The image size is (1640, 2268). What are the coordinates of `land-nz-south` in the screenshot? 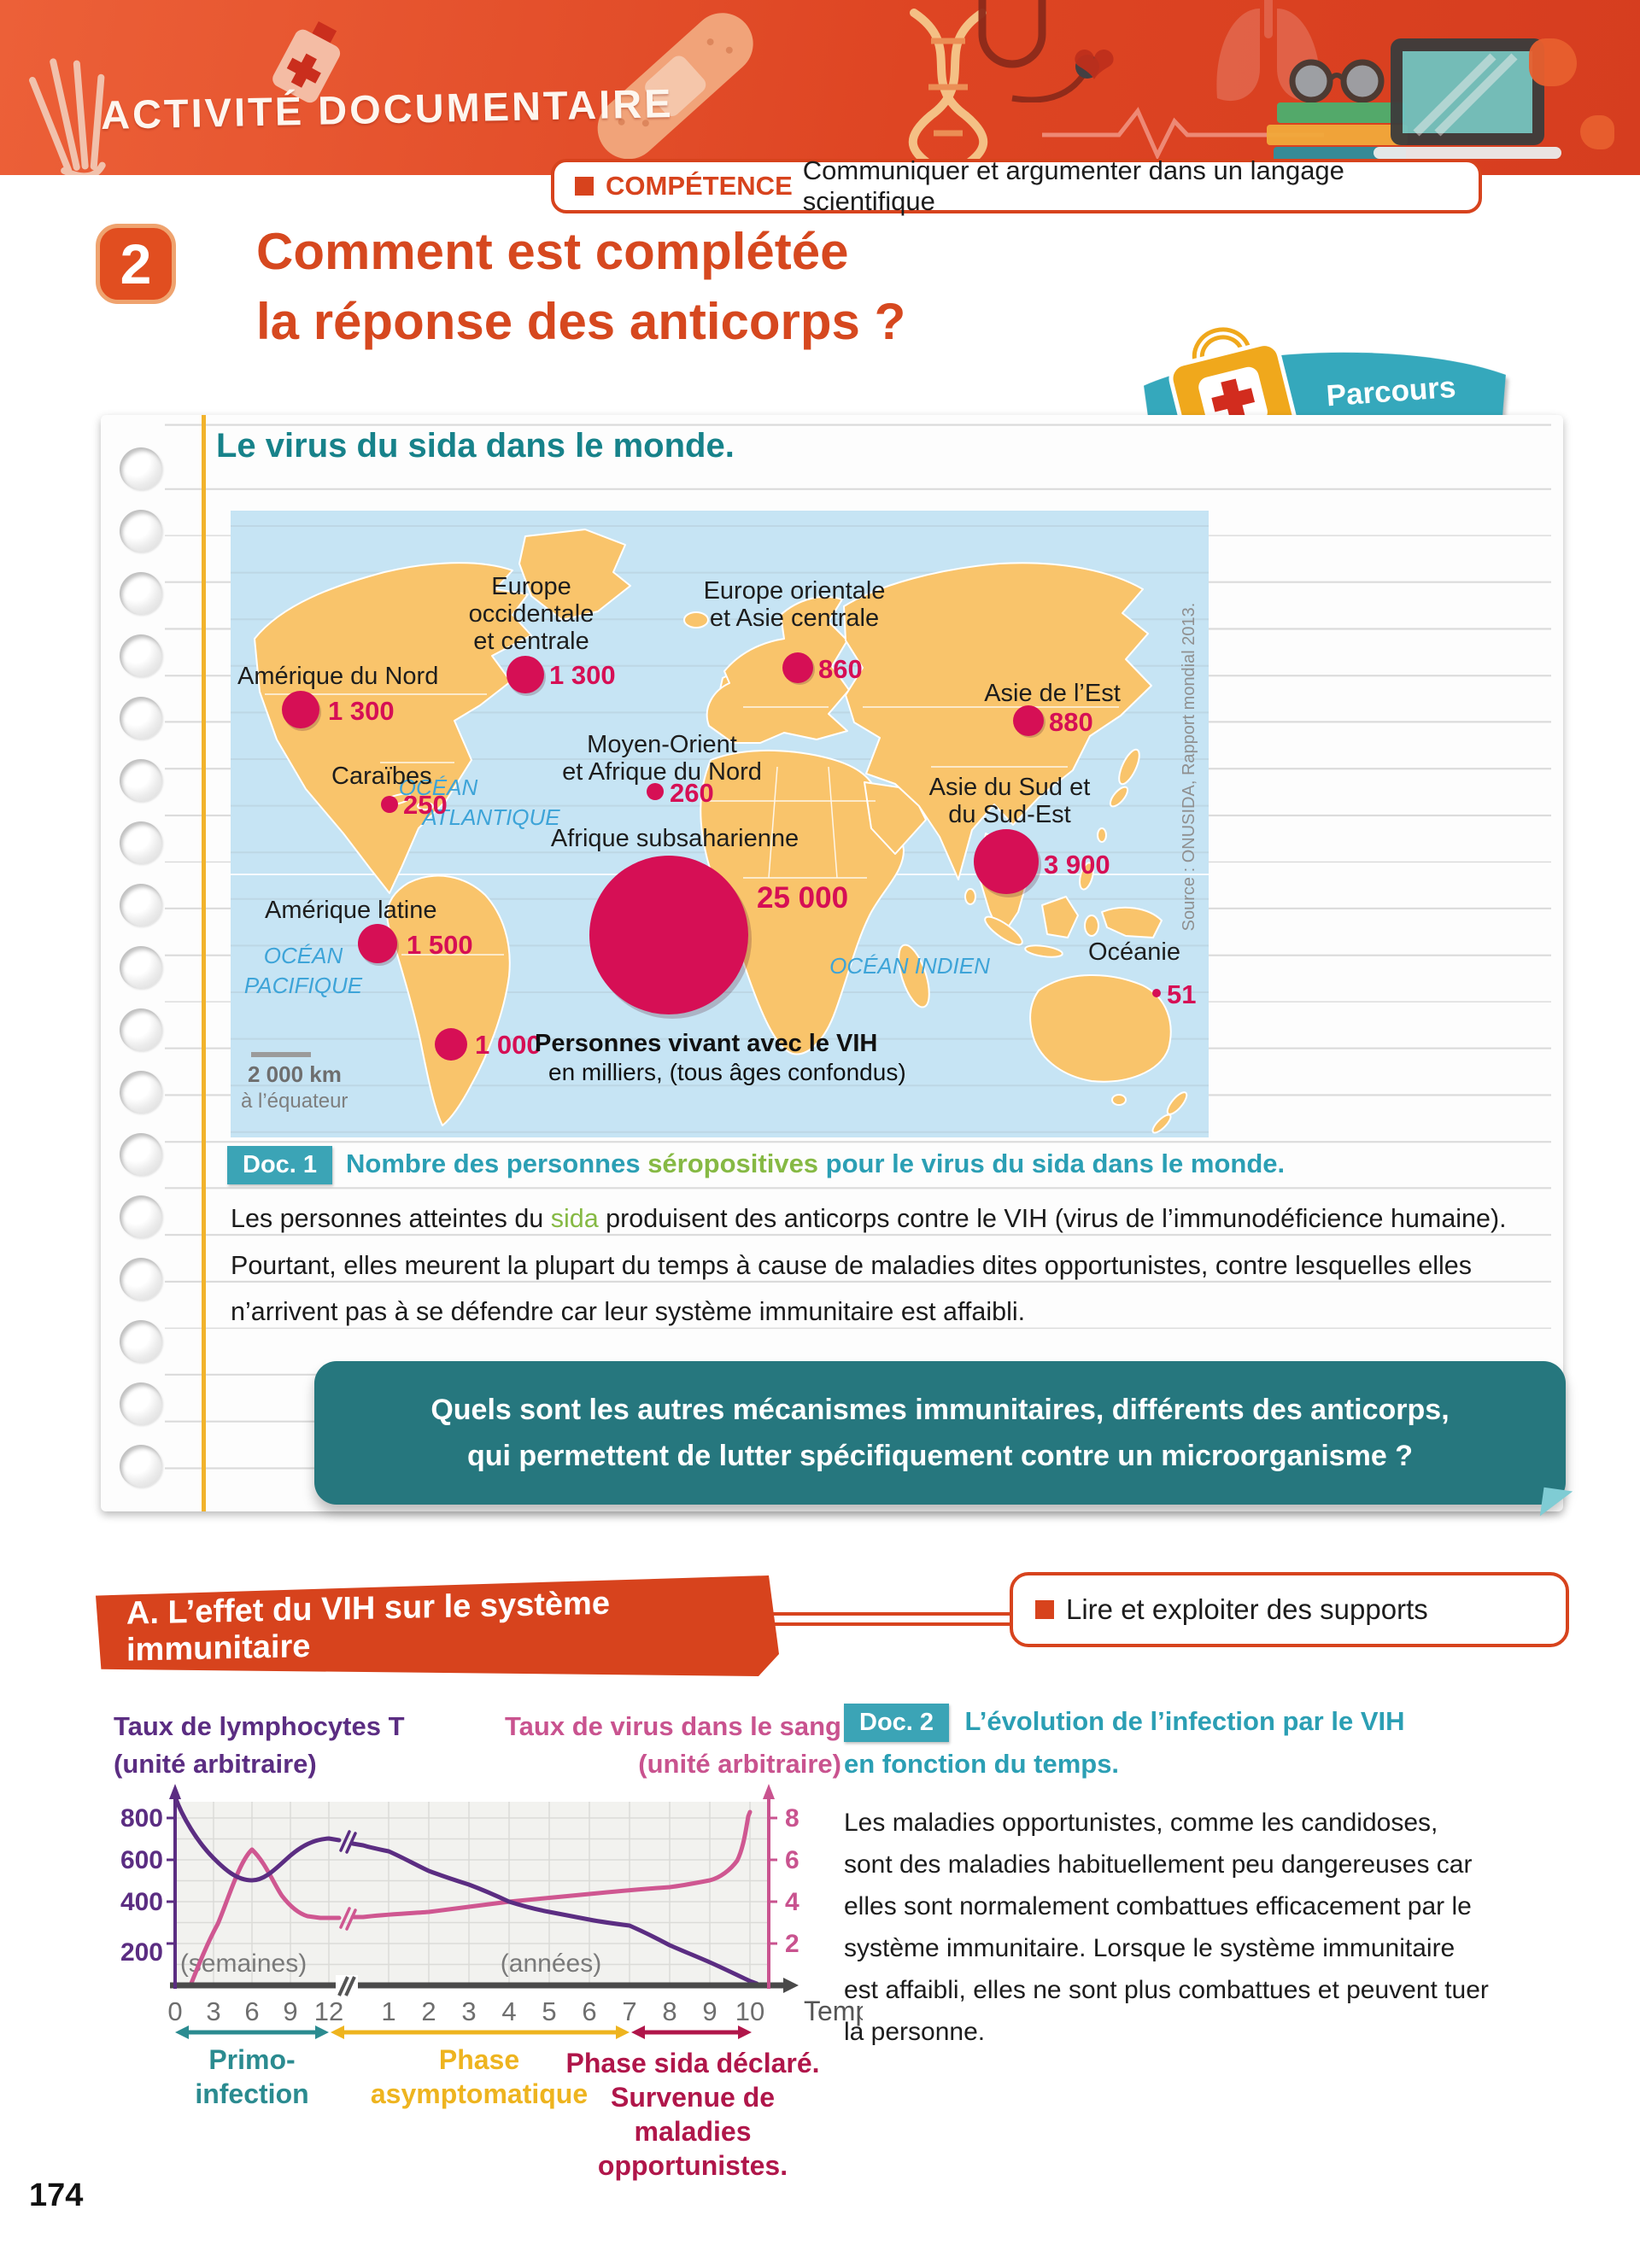 It's located at (1161, 1124).